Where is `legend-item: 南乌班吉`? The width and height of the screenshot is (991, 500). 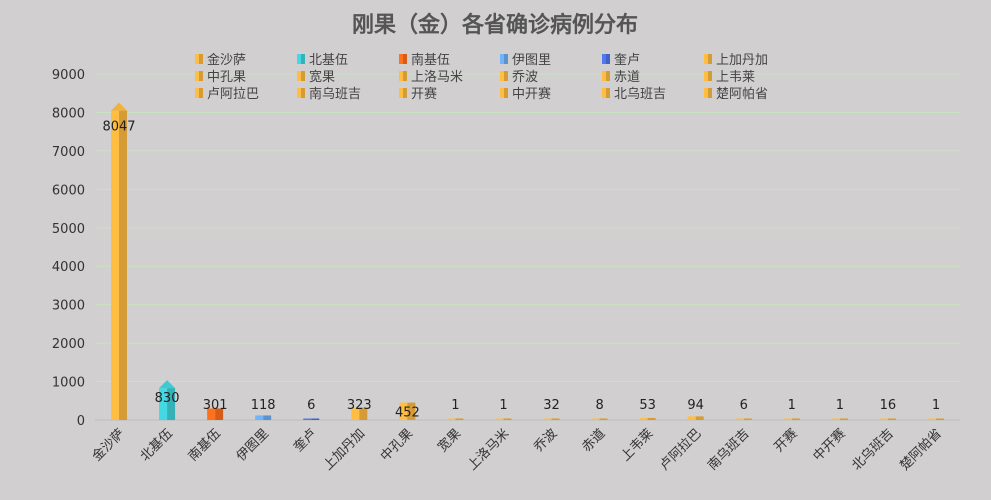
legend-item: 南乌班吉 is located at coordinates (329, 94).